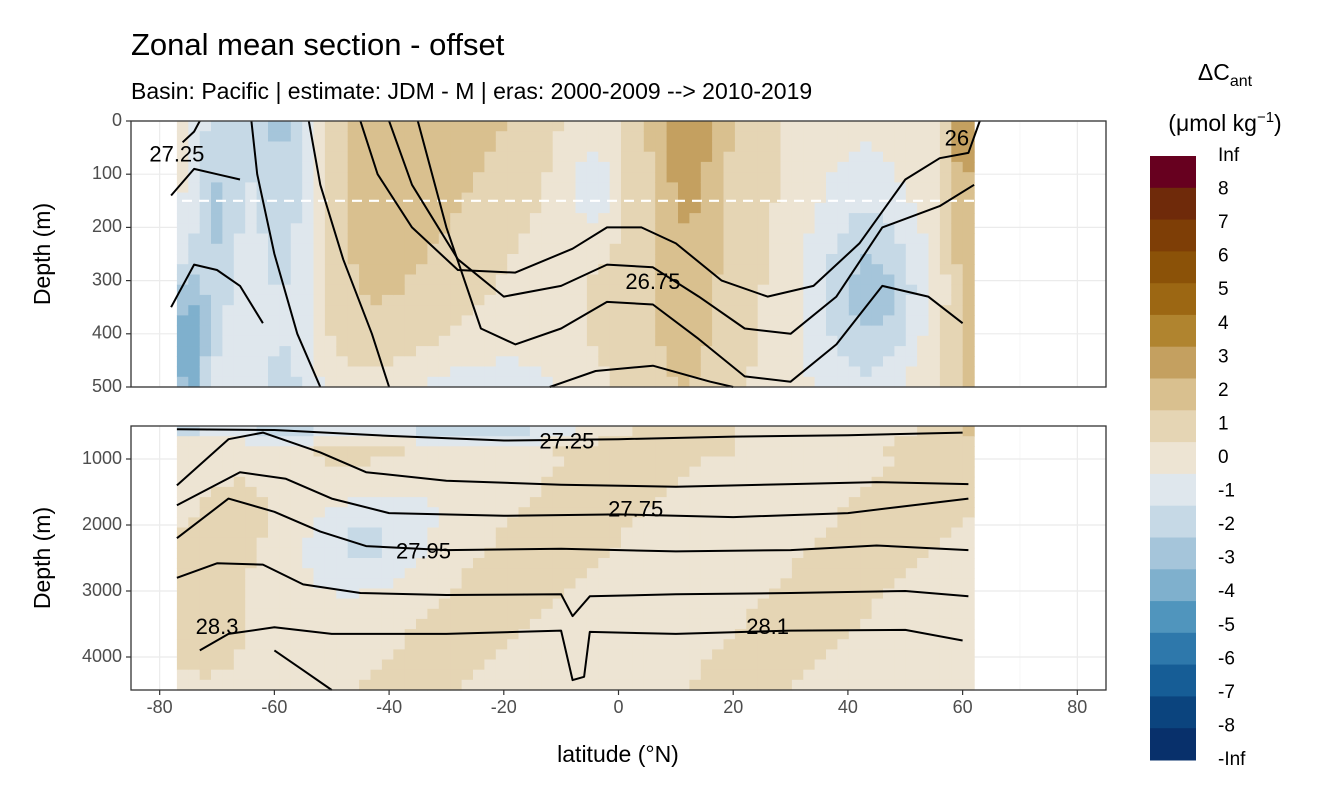 This screenshot has width=1344, height=806. I want to click on legend-units-main: (μmol kg, so click(1212, 123).